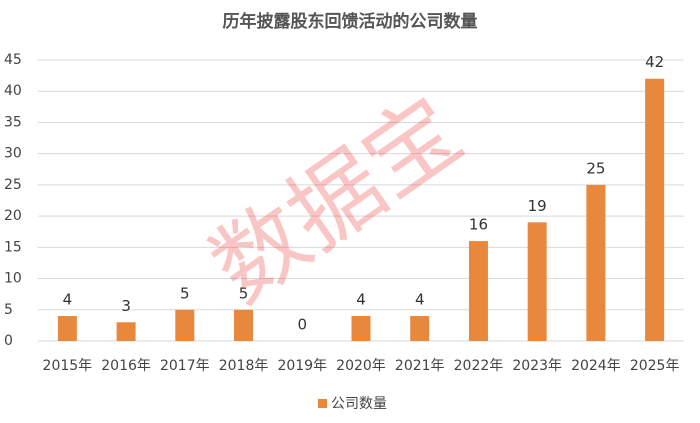 This screenshot has height=423, width=700. I want to click on y-tick-label: 20, so click(13, 216).